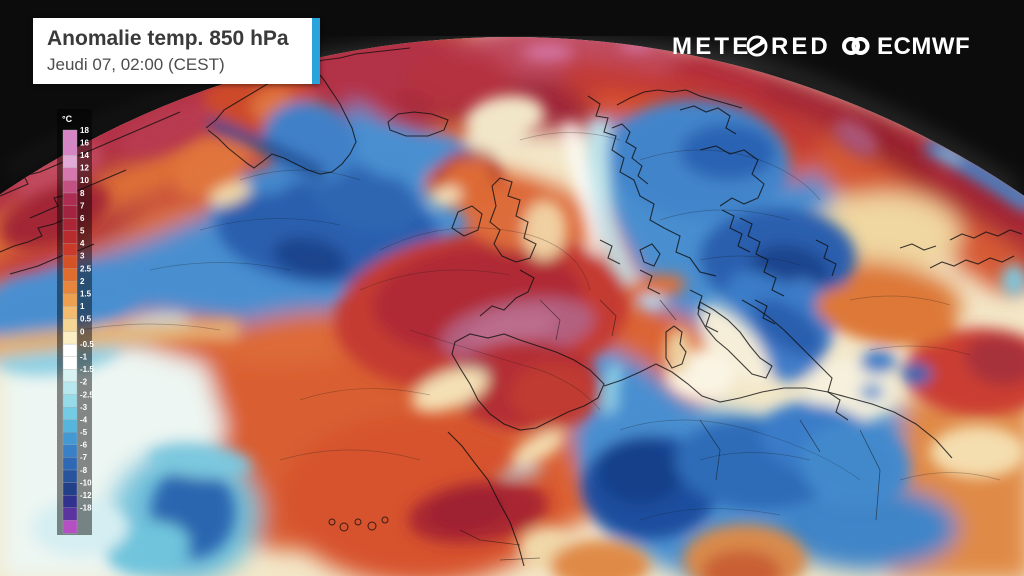 Image resolution: width=1024 pixels, height=576 pixels. Describe the element at coordinates (84, 457) in the screenshot. I see `svg-text: -7` at that location.